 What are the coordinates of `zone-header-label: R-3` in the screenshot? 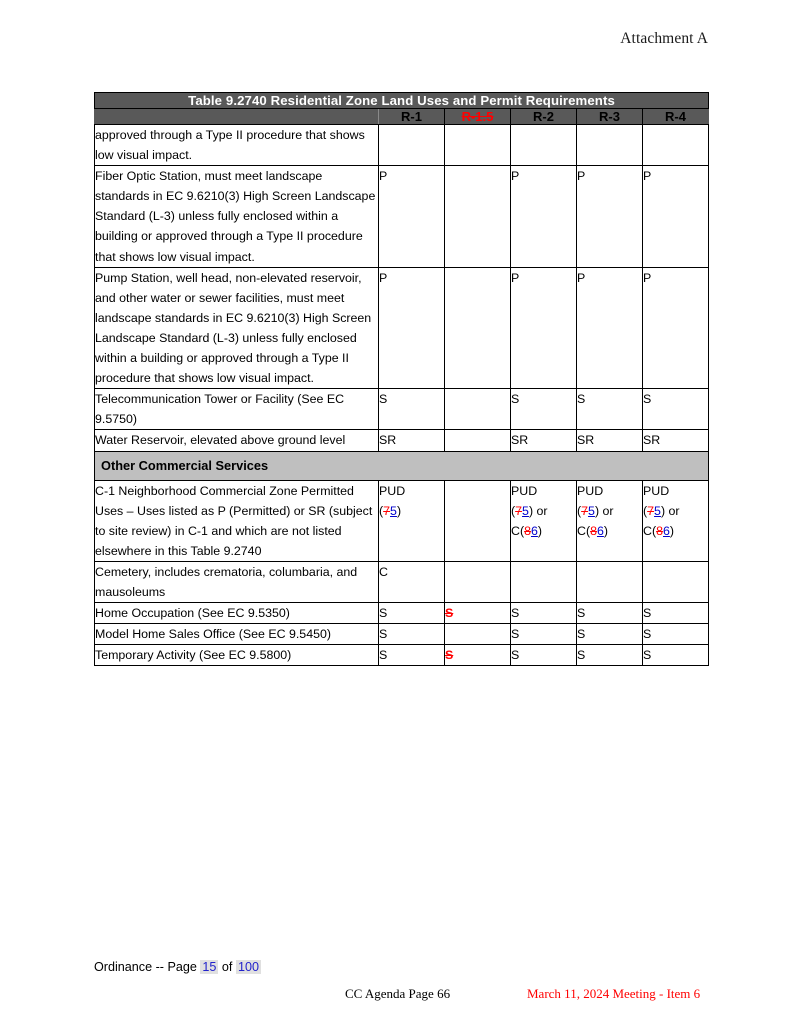 It's located at (609, 116).